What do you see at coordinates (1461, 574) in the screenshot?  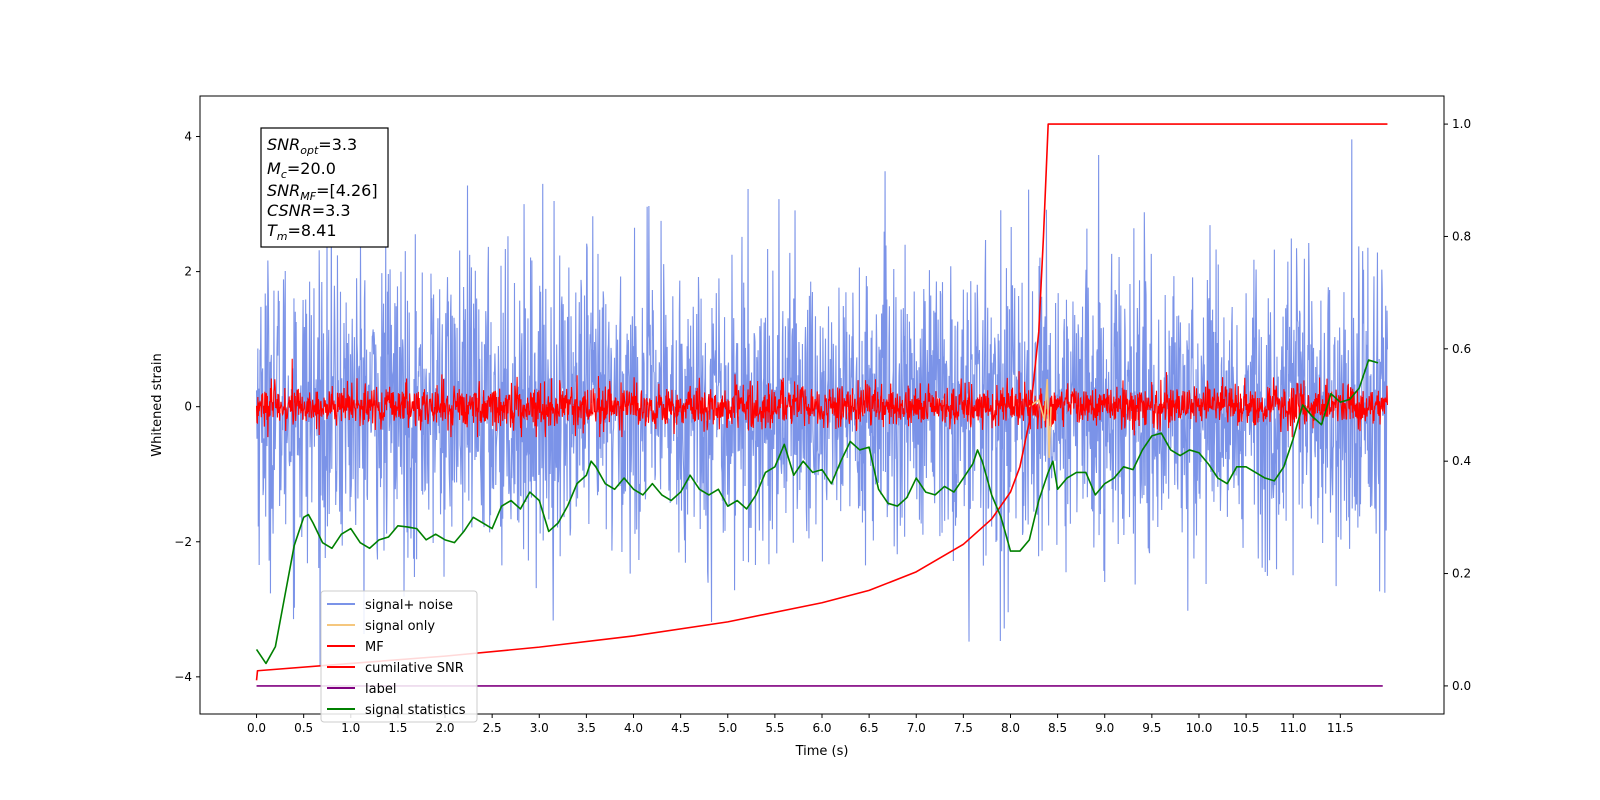 I see `y2-tick-label: 0.2` at bounding box center [1461, 574].